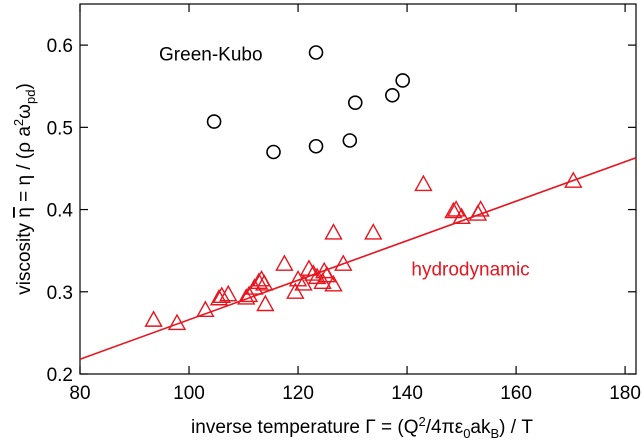 This screenshot has height=445, width=642. I want to click on x-tick-label: 160, so click(516, 393).